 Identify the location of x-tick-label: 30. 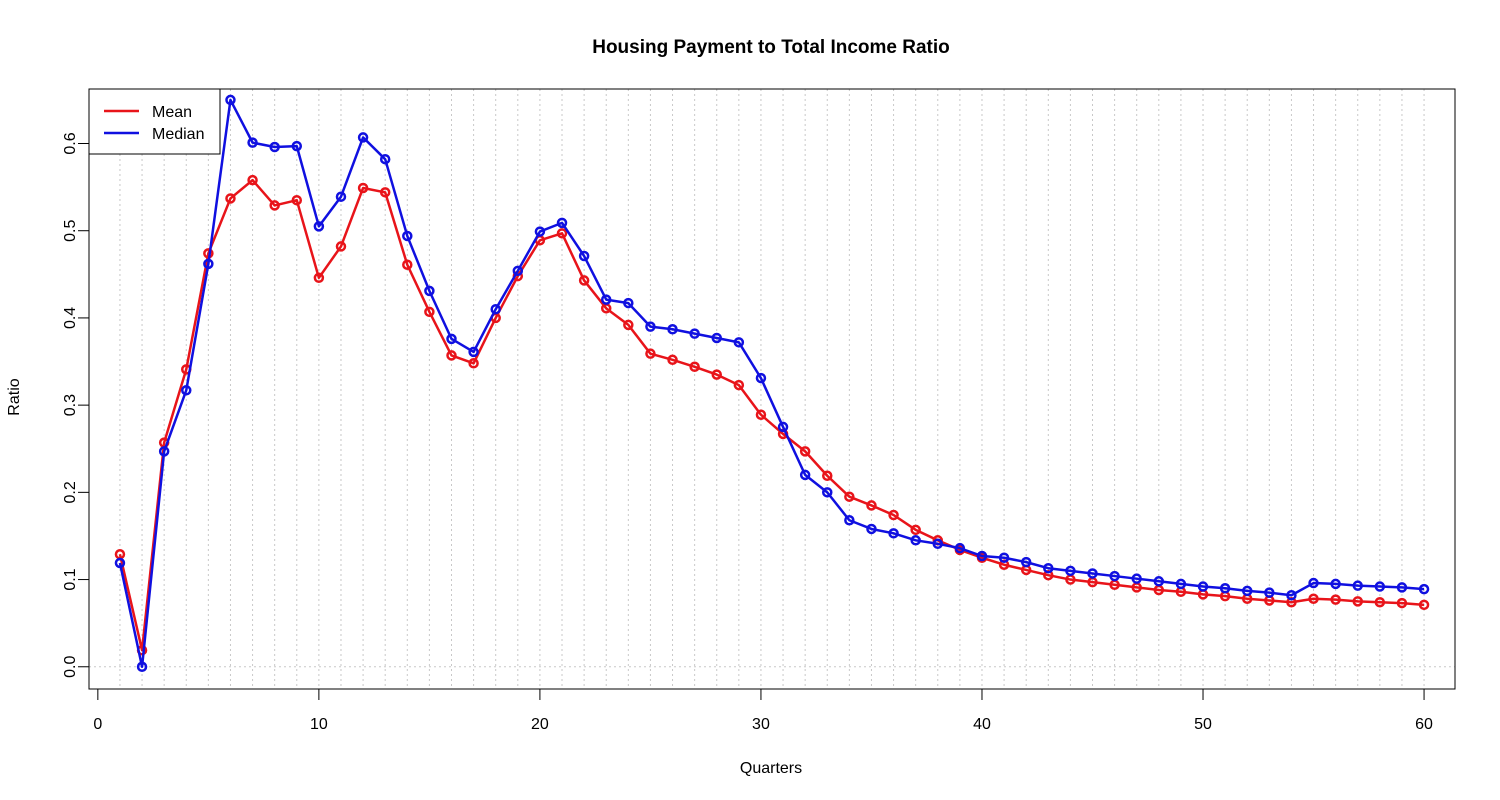
(761, 724).